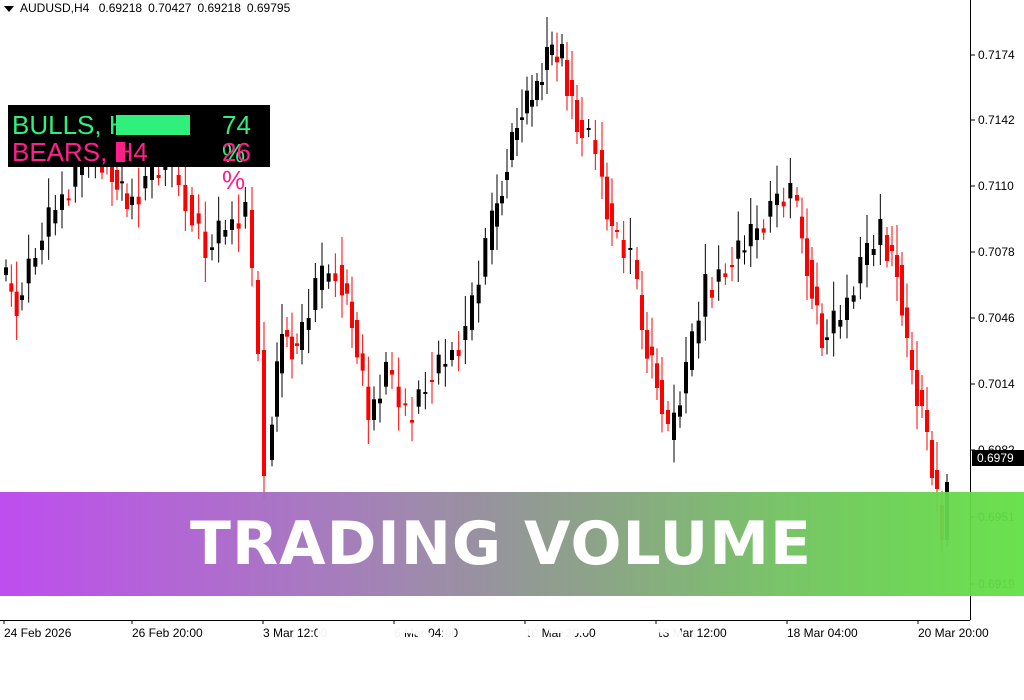 Image resolution: width=1024 pixels, height=700 pixels. Describe the element at coordinates (560, 633) in the screenshot. I see `time-tick-label: 10 Mar 20:00` at that location.